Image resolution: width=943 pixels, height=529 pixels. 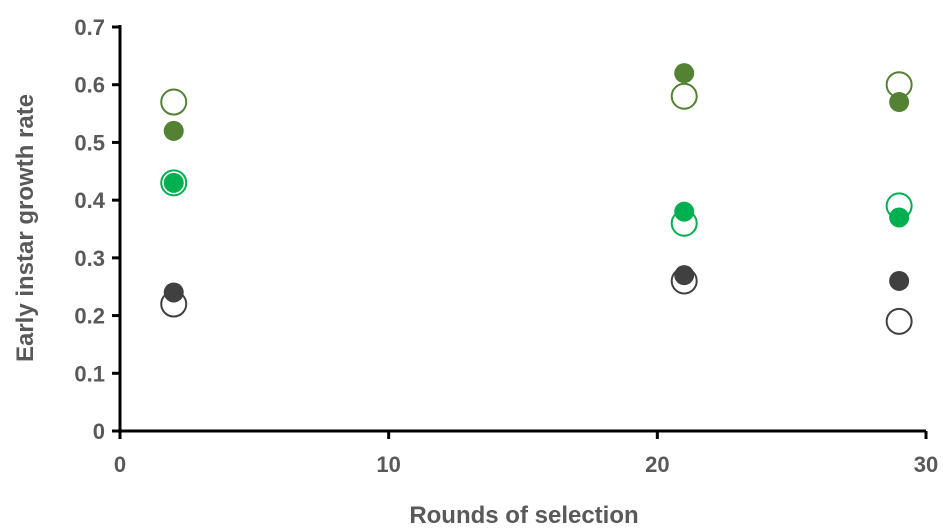 What do you see at coordinates (89, 316) in the screenshot?
I see `y-tick-label: 0.2` at bounding box center [89, 316].